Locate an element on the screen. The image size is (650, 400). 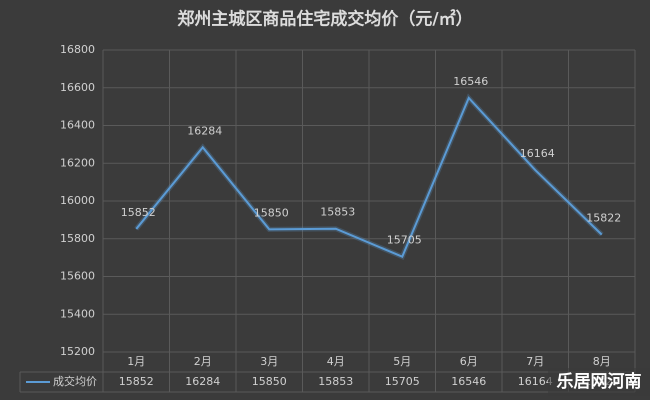
data-label: 16164 is located at coordinates (537, 153).